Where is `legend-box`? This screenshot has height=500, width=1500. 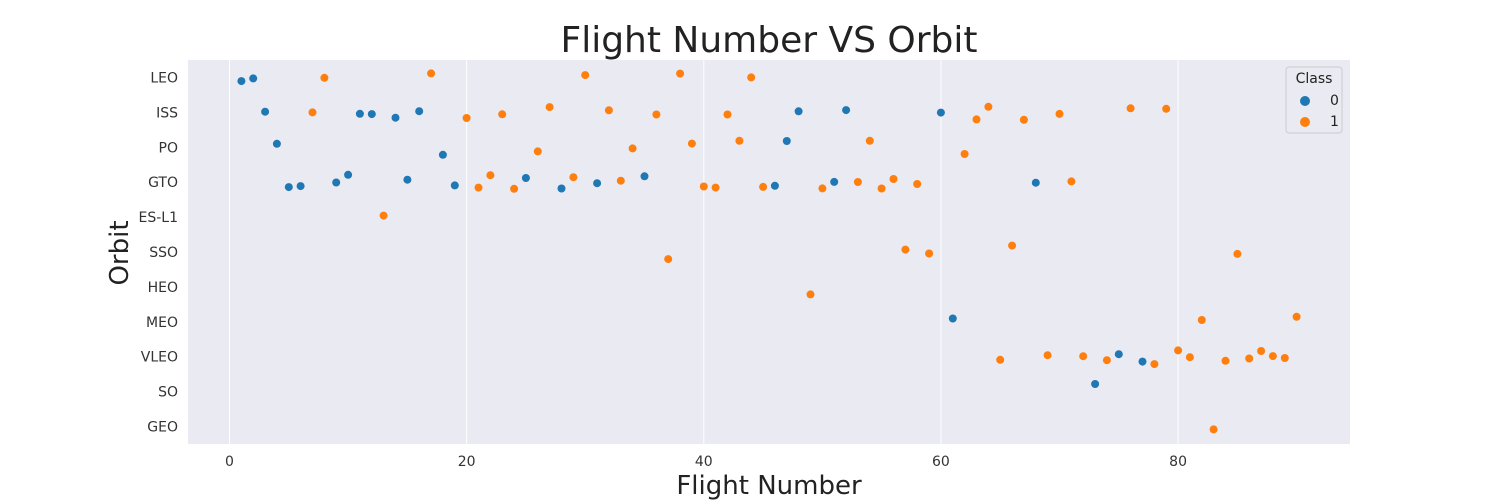
legend-box is located at coordinates (1314, 100).